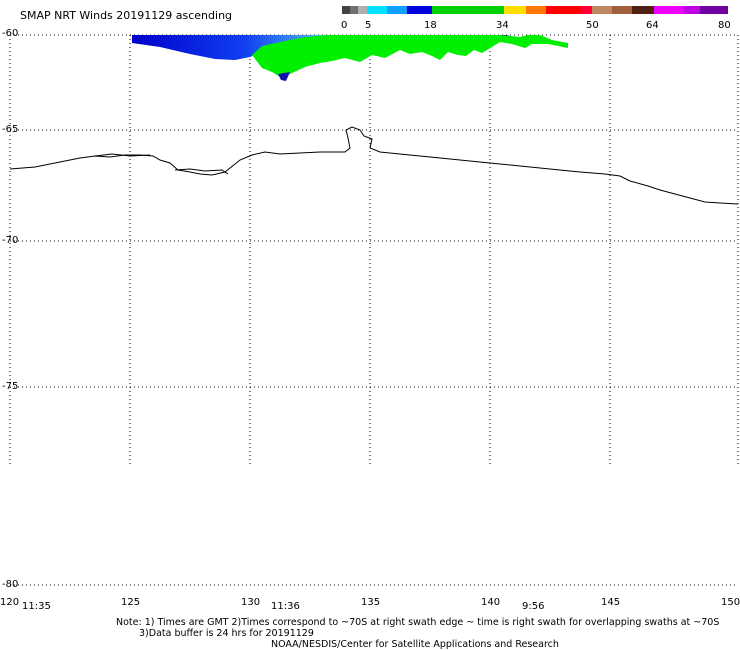  Describe the element at coordinates (569, 10) in the screenshot. I see `colorbar-red` at that location.